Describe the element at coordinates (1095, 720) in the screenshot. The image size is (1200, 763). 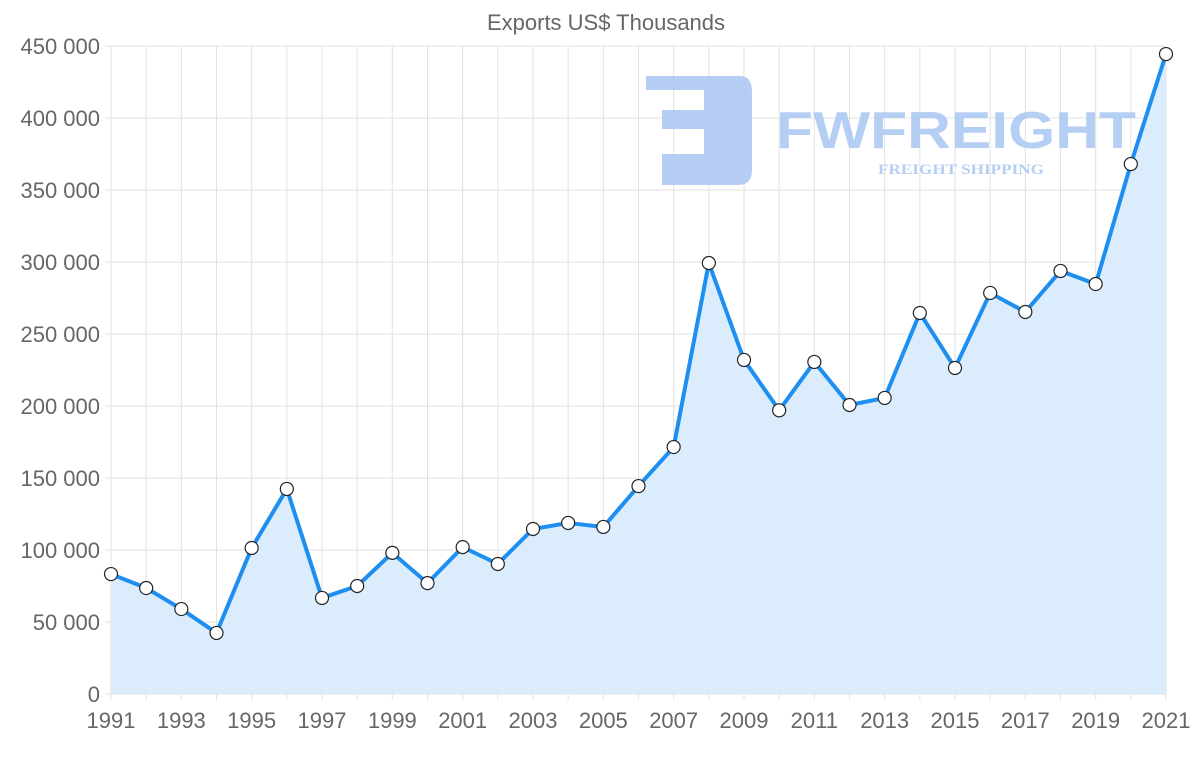
I see `x-tick-label: 2019` at that location.